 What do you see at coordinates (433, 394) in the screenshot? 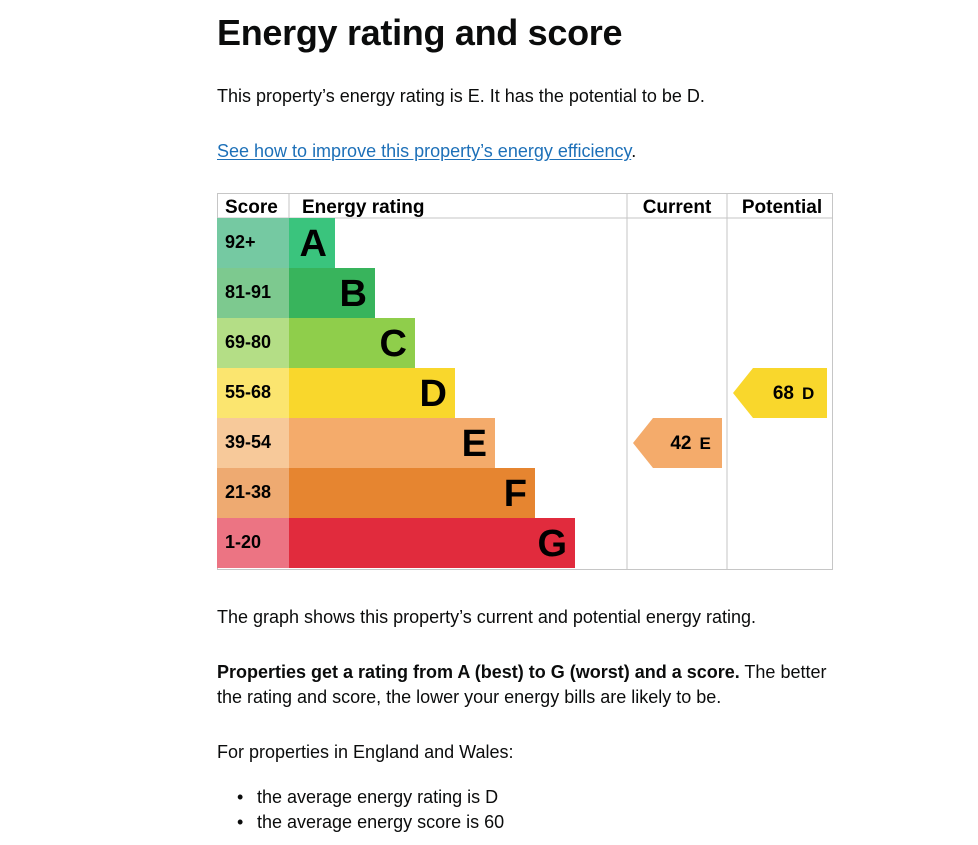
I see `rating-letter-d: D` at bounding box center [433, 394].